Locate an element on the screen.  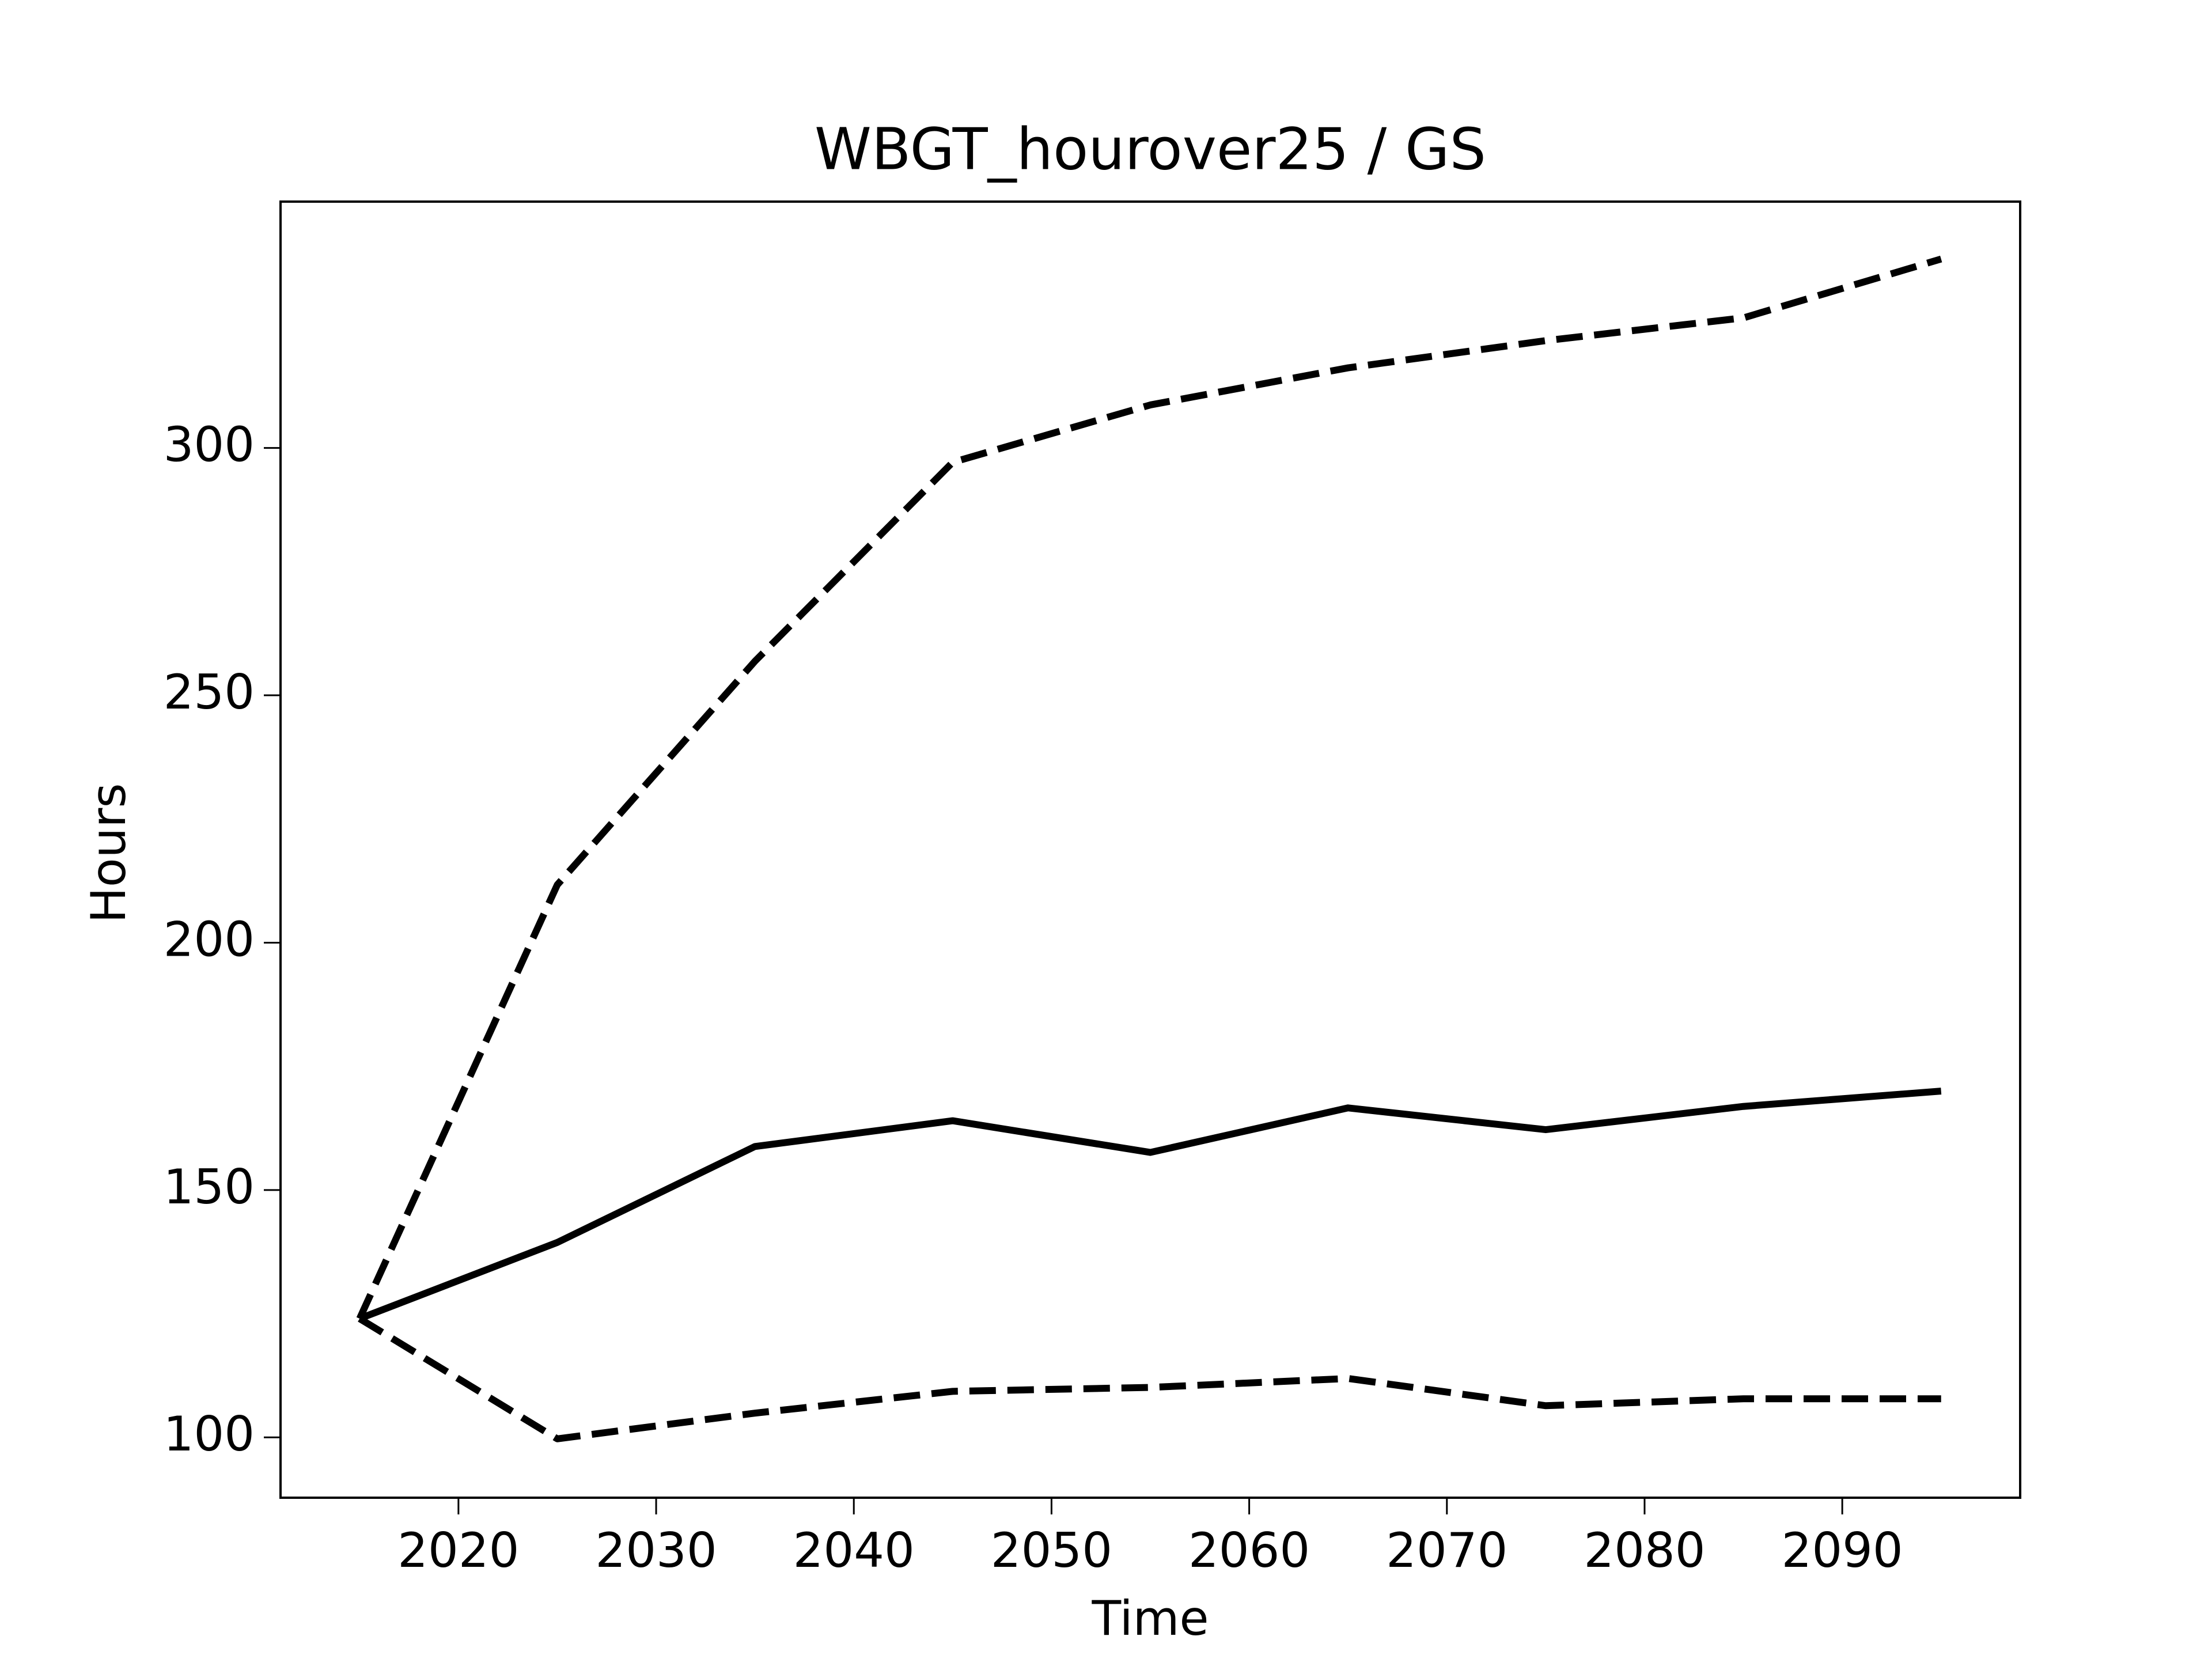
y-tick-label: 300 is located at coordinates (209, 445).